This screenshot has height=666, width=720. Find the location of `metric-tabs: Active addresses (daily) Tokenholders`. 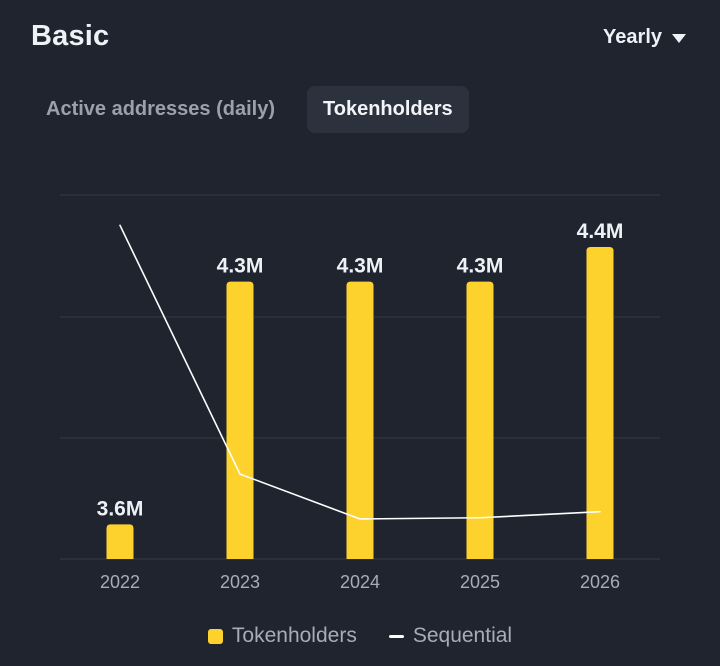

metric-tabs: Active addresses (daily) Tokenholders is located at coordinates (249, 109).